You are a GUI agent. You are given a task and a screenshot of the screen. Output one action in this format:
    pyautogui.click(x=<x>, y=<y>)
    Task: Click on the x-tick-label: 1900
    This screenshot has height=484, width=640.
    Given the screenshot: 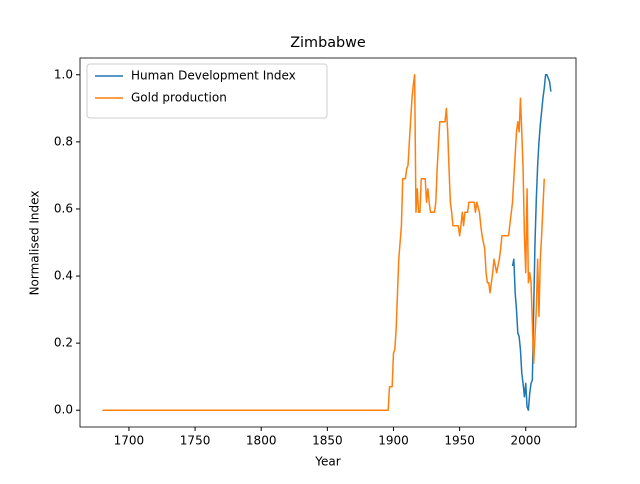 What is the action you would take?
    pyautogui.click(x=393, y=441)
    